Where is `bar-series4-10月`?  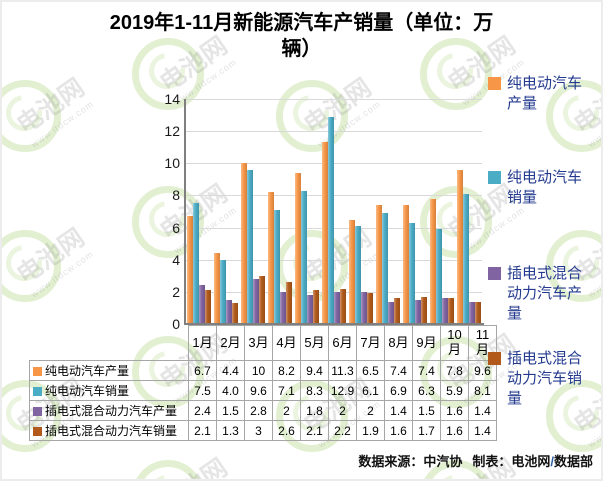
bar-series4-10月 is located at coordinates (450, 311).